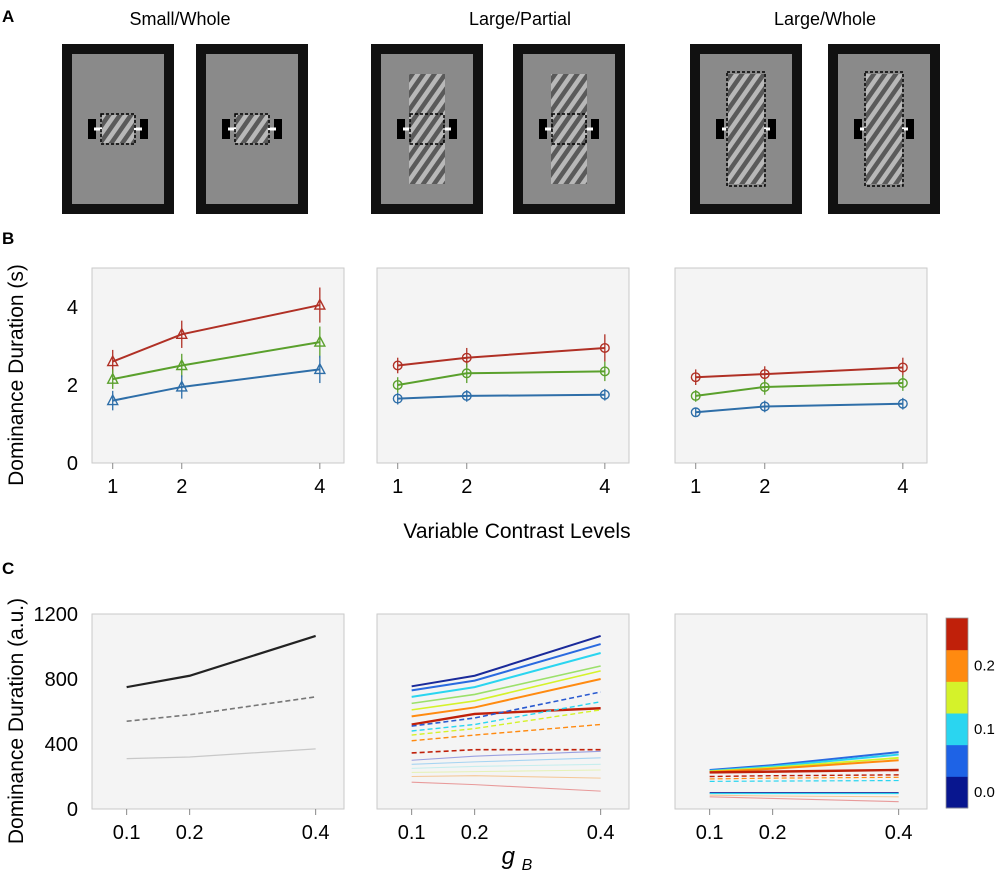 The image size is (1002, 882). I want to click on series-line-d3, so click(804, 780).